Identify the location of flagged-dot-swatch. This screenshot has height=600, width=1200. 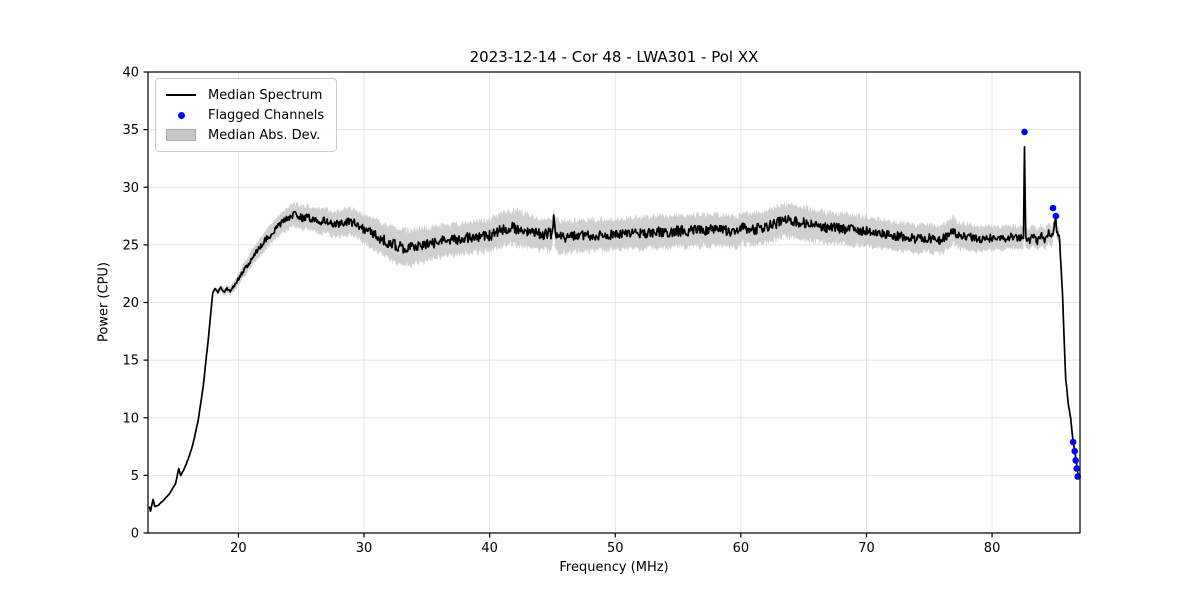
(181, 115).